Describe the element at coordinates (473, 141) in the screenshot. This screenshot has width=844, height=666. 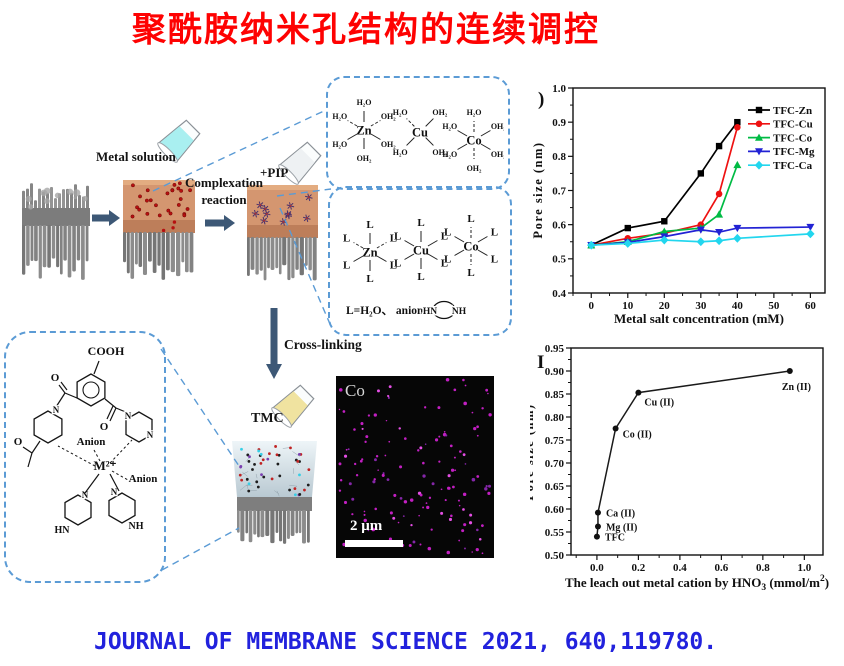
I see `svg-text: Co` at that location.